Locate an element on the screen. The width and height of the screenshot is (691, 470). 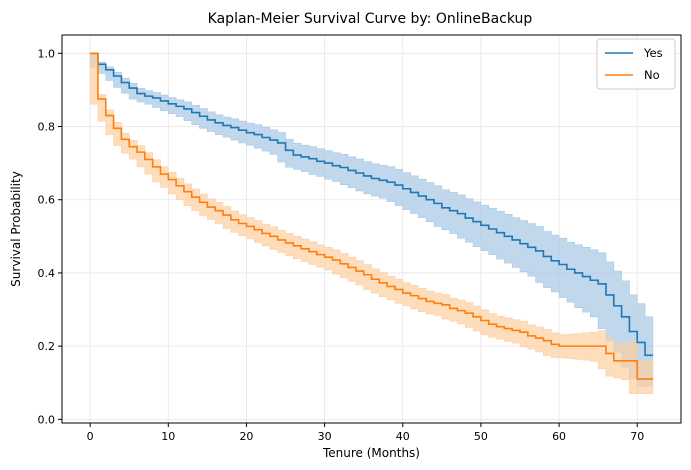
y-axis-label: Survival Probability is located at coordinates (16, 229).